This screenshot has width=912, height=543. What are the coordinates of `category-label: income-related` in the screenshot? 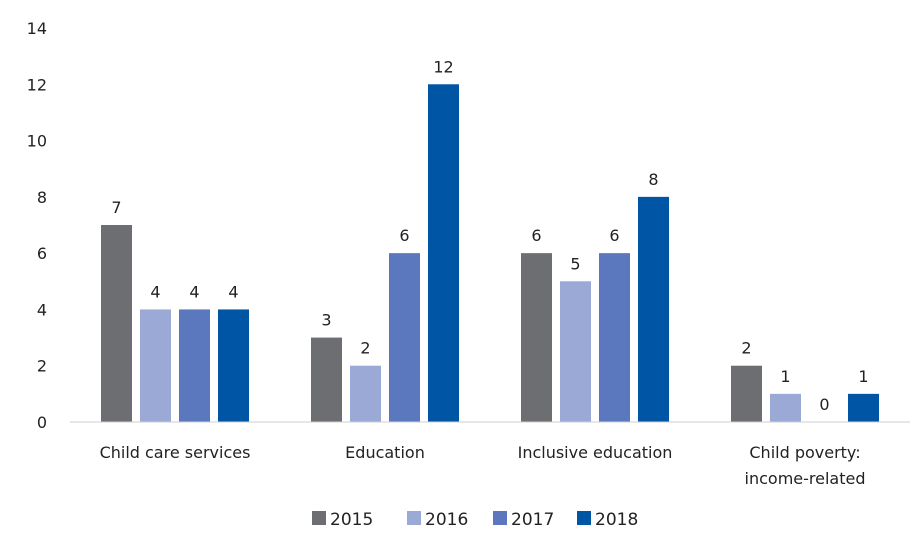 It's located at (805, 478).